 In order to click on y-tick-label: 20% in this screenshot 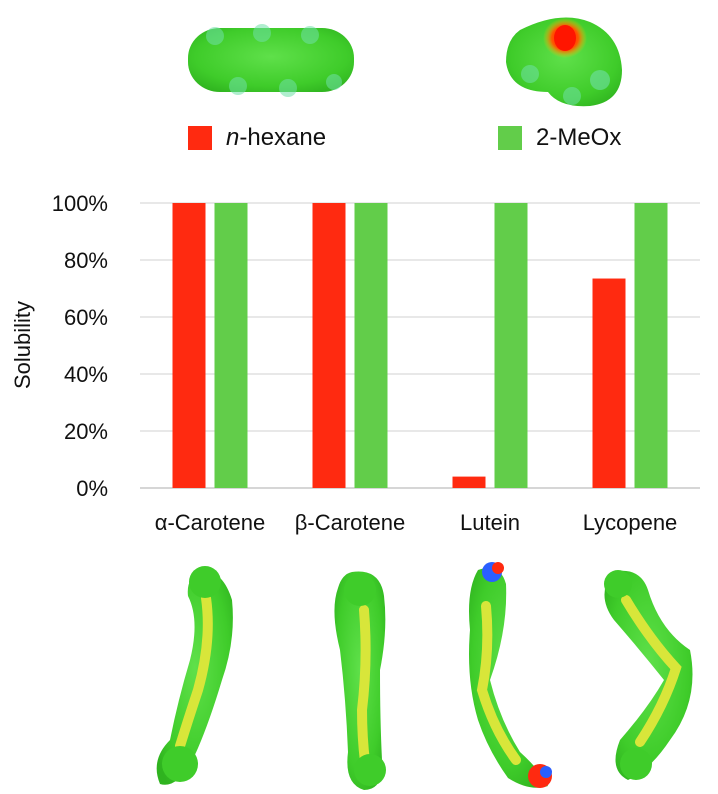, I will do `click(86, 431)`.